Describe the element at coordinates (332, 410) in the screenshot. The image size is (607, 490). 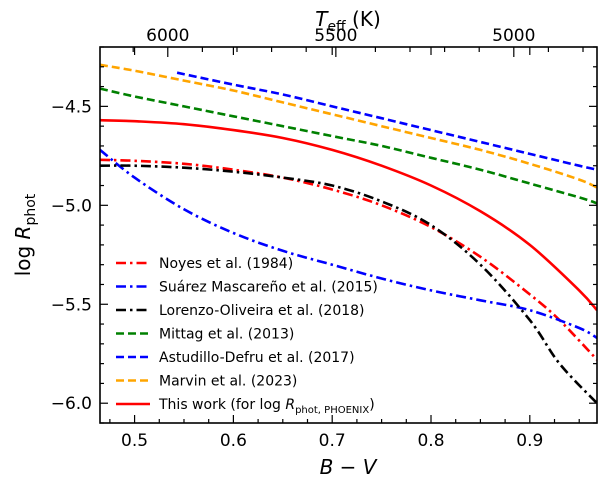
I see `legend-label-part-2: phot, PHOENIX` at that location.